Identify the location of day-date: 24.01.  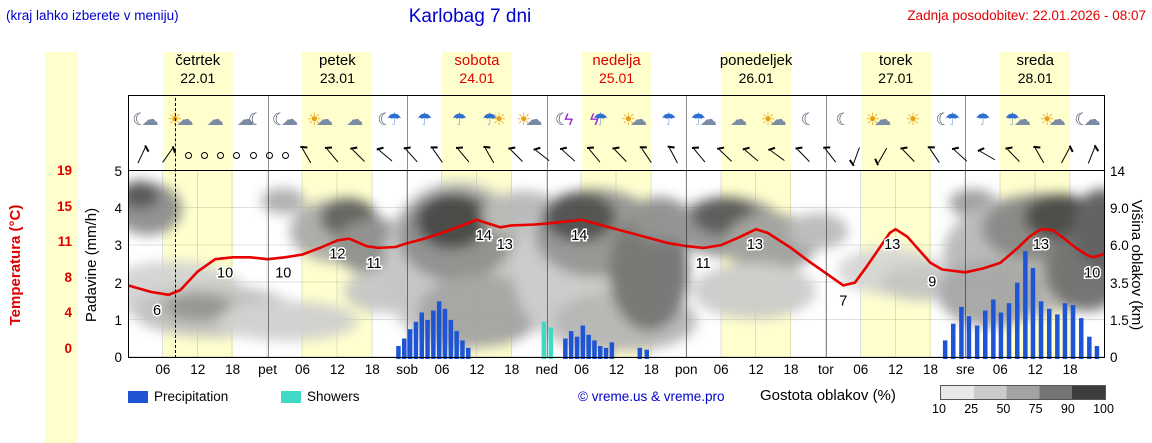
(477, 78).